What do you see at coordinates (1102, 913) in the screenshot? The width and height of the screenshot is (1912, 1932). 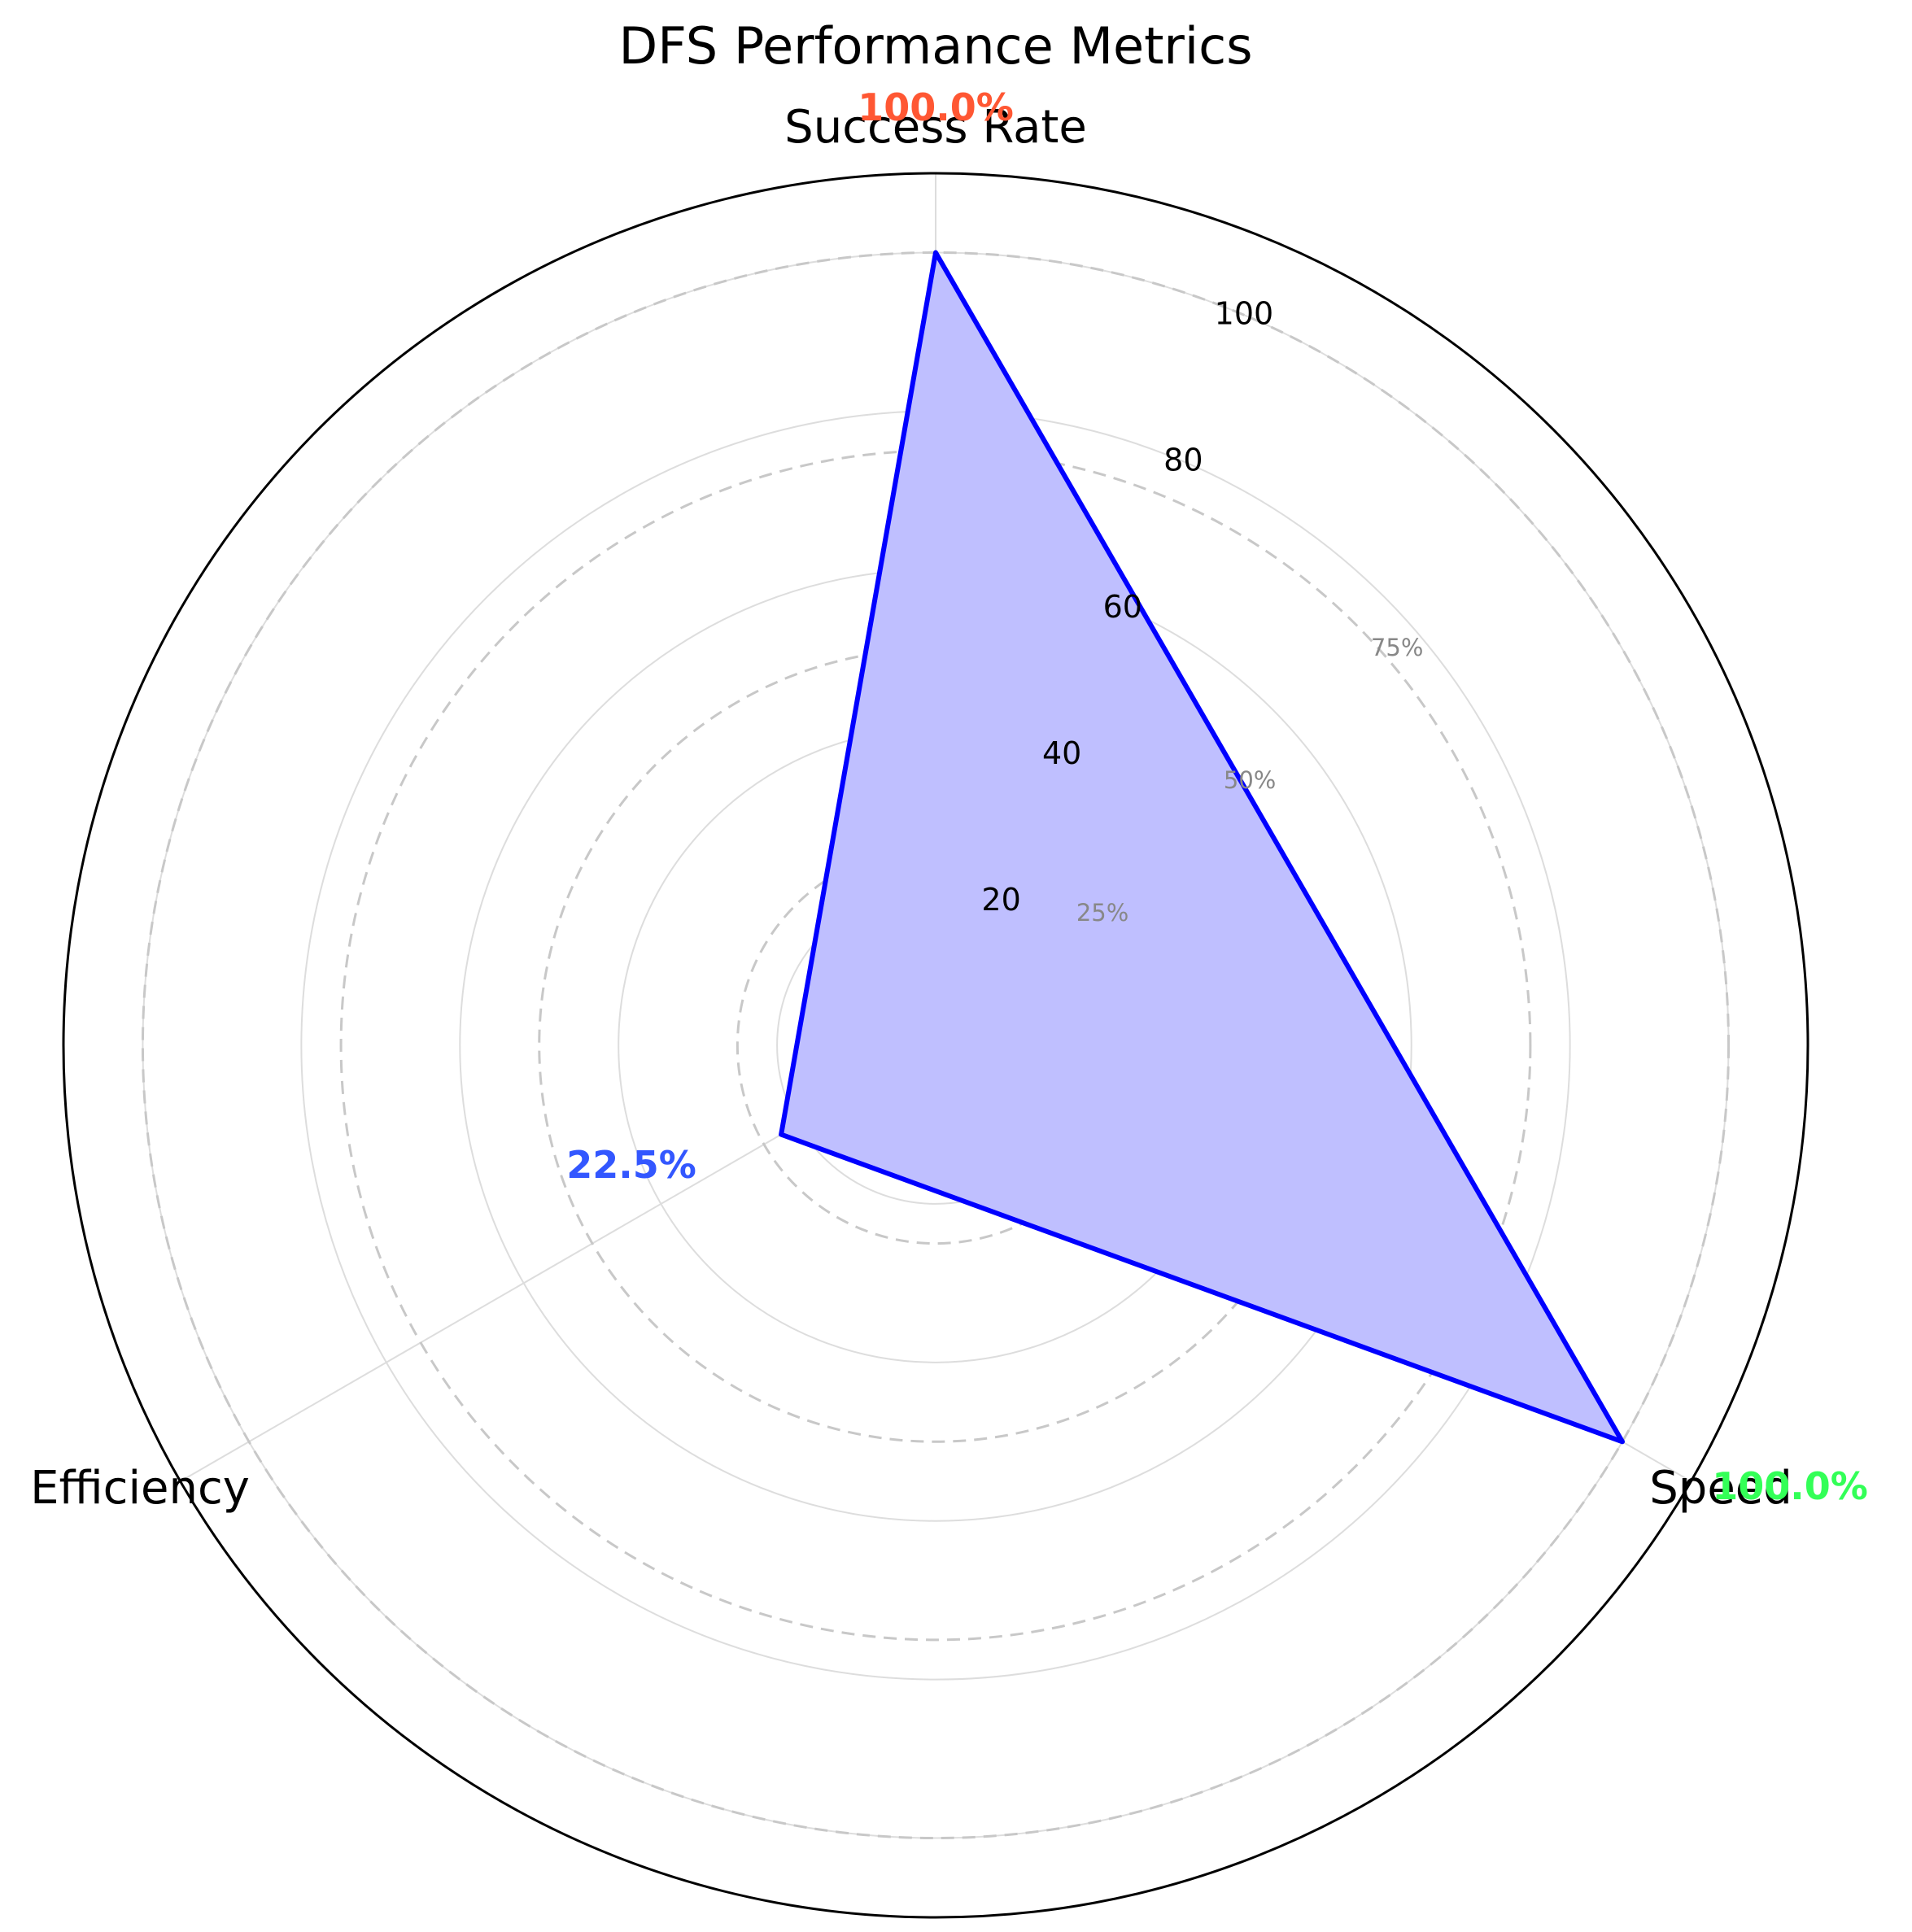 I see `reference-ring-label: 25%` at bounding box center [1102, 913].